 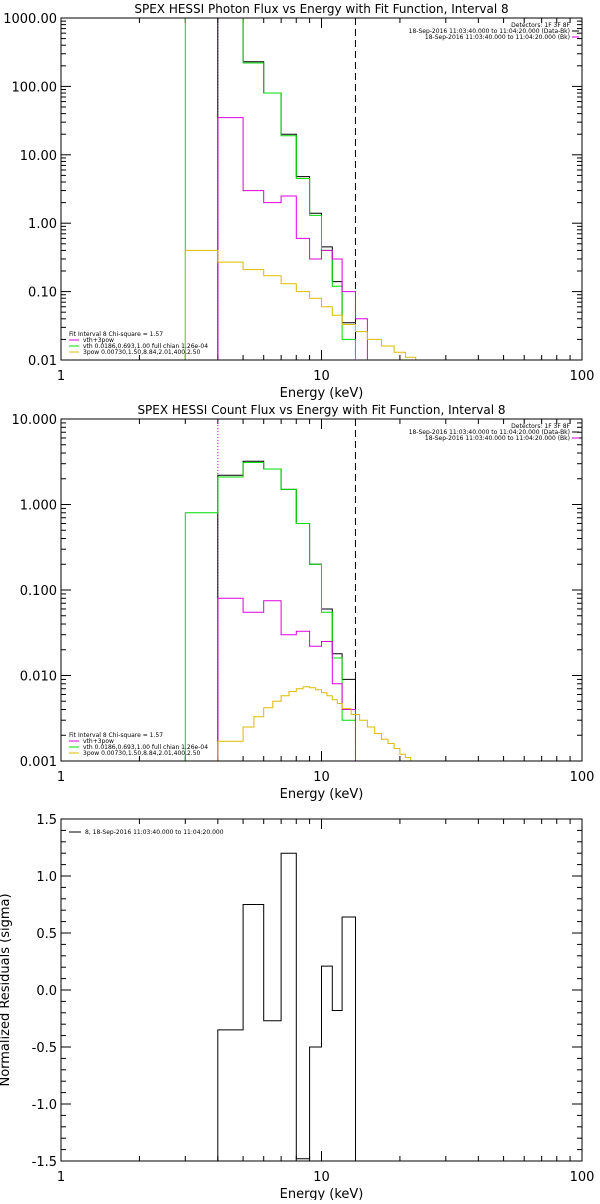 I want to click on y-tick-label: 0.5, so click(x=46, y=934).